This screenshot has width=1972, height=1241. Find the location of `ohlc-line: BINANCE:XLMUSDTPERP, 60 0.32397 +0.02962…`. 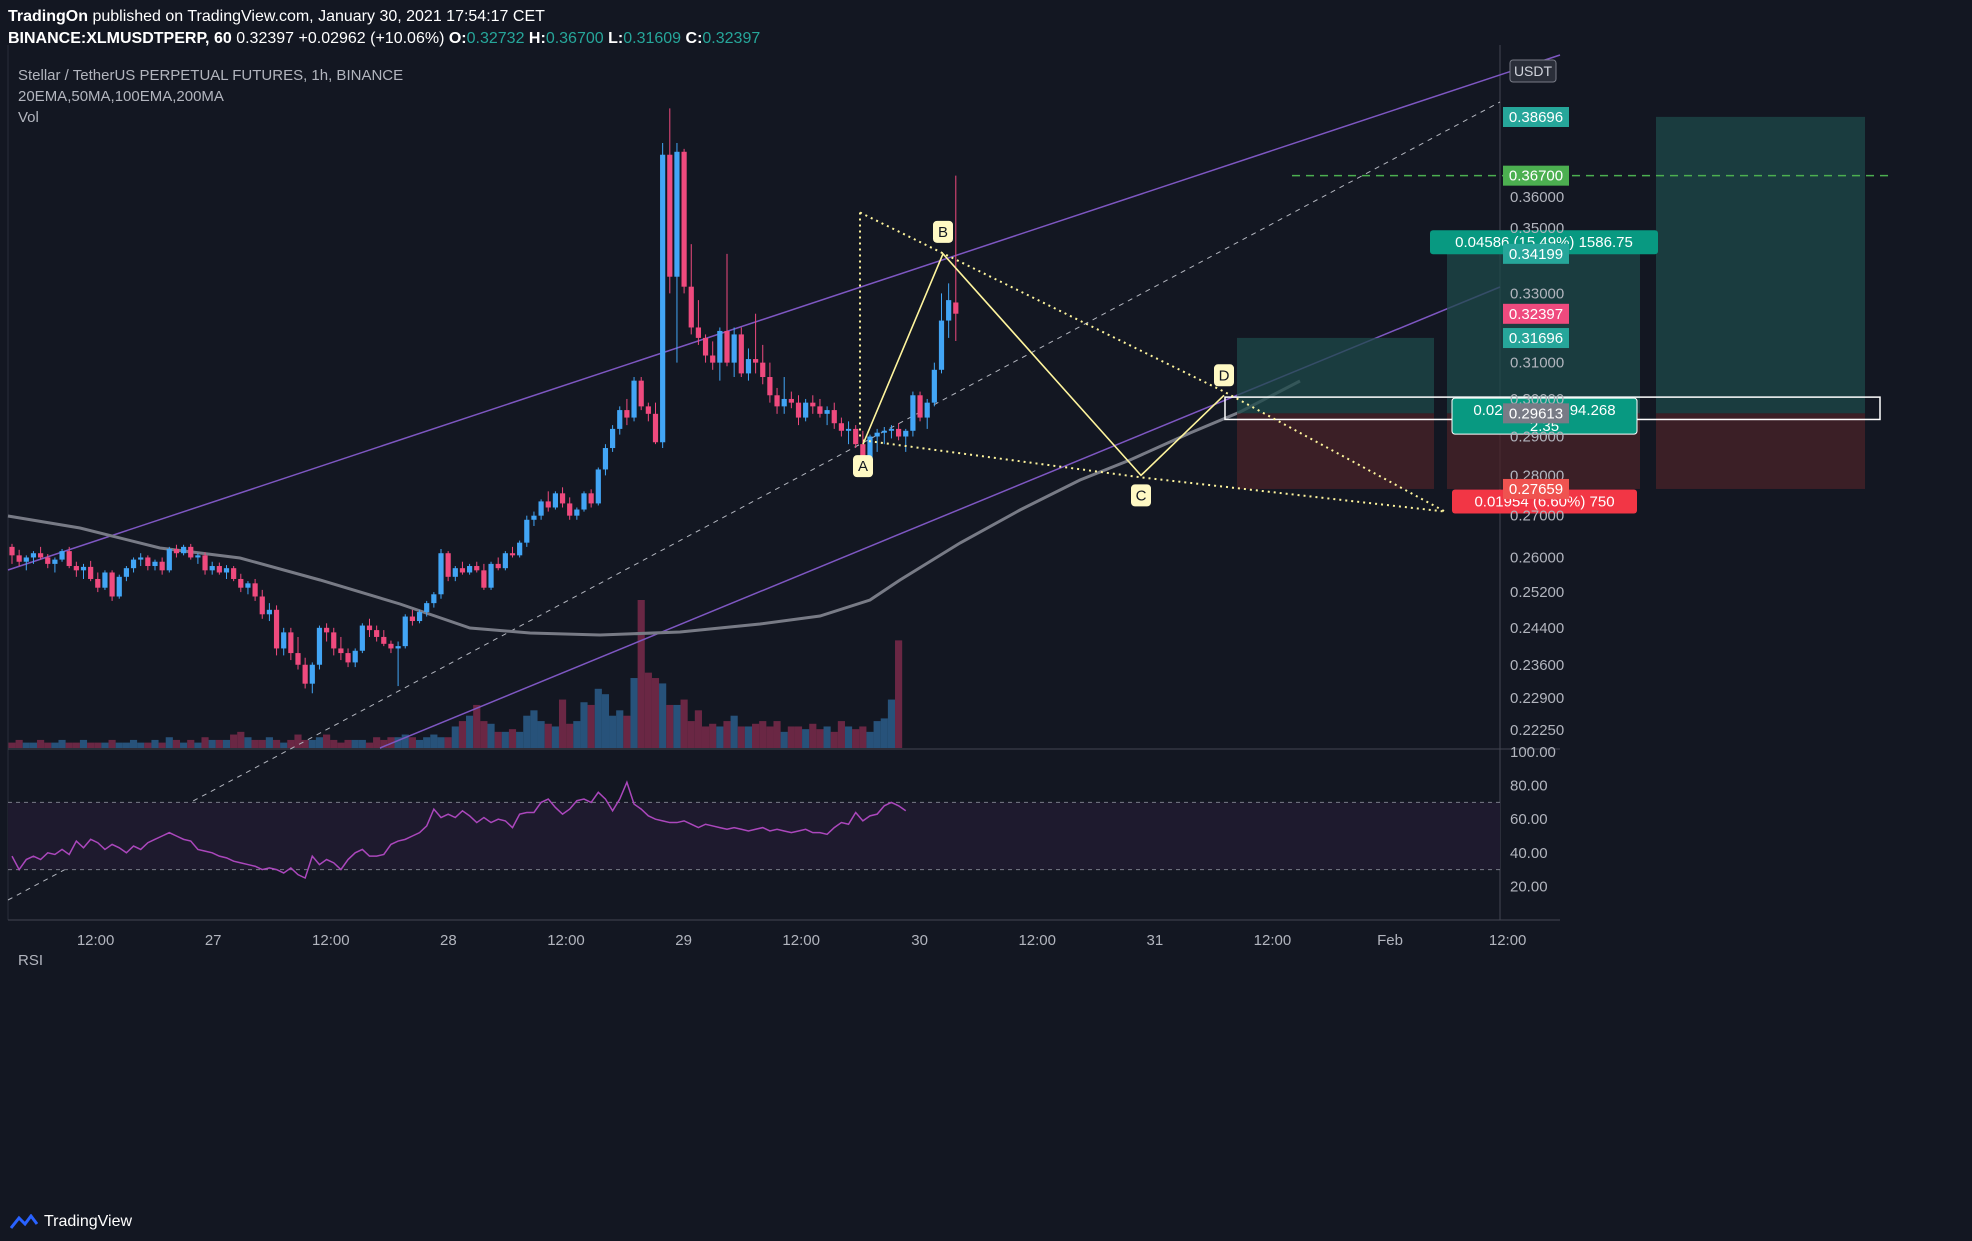

ohlc-line: BINANCE:XLMUSDTPERP, 60 0.32397 +0.02962… is located at coordinates (384, 39).